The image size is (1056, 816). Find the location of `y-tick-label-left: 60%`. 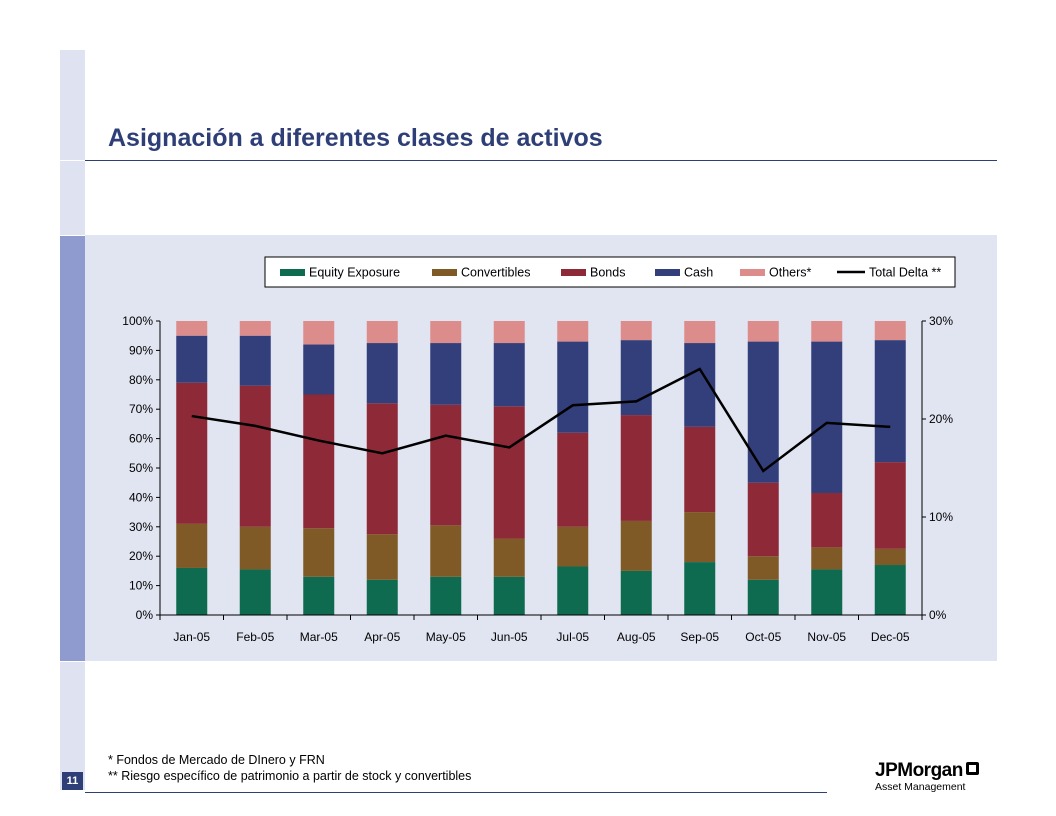

y-tick-label-left: 60% is located at coordinates (141, 439).